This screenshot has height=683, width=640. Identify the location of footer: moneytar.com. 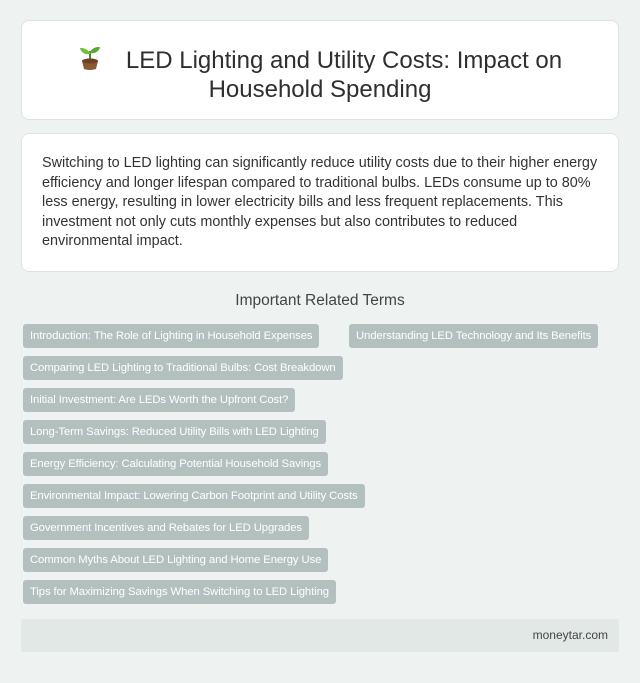
(320, 635).